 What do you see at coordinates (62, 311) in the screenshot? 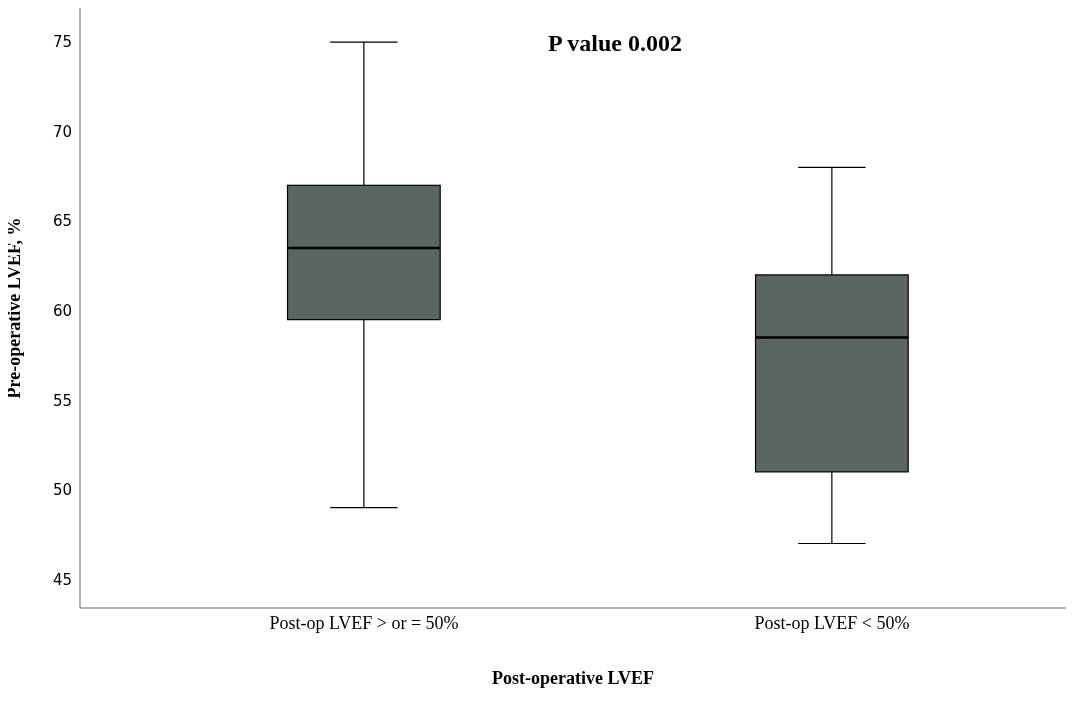
I see `y-tick-label: 60` at bounding box center [62, 311].